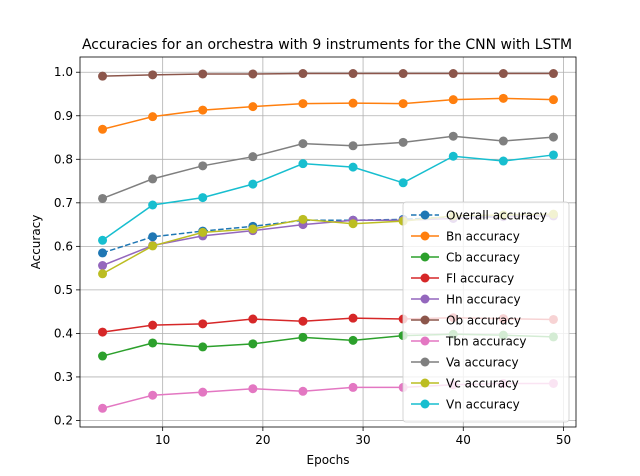 This screenshot has height=476, width=640. I want to click on legend-label: Fl accuracy, so click(480, 279).